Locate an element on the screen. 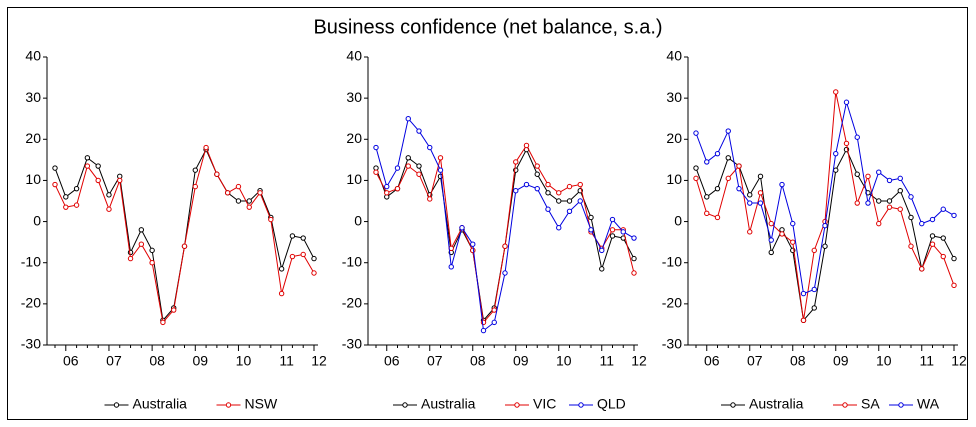  x-tick-label: 06 is located at coordinates (392, 361).